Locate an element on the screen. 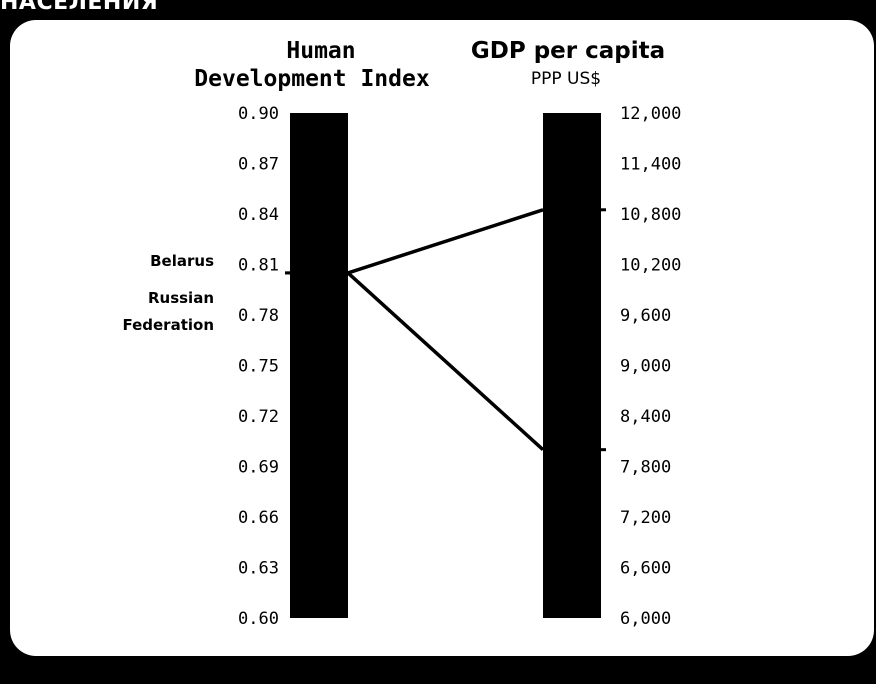 The width and height of the screenshot is (876, 684). hdi-axis-title-line-1: Human is located at coordinates (320, 51).